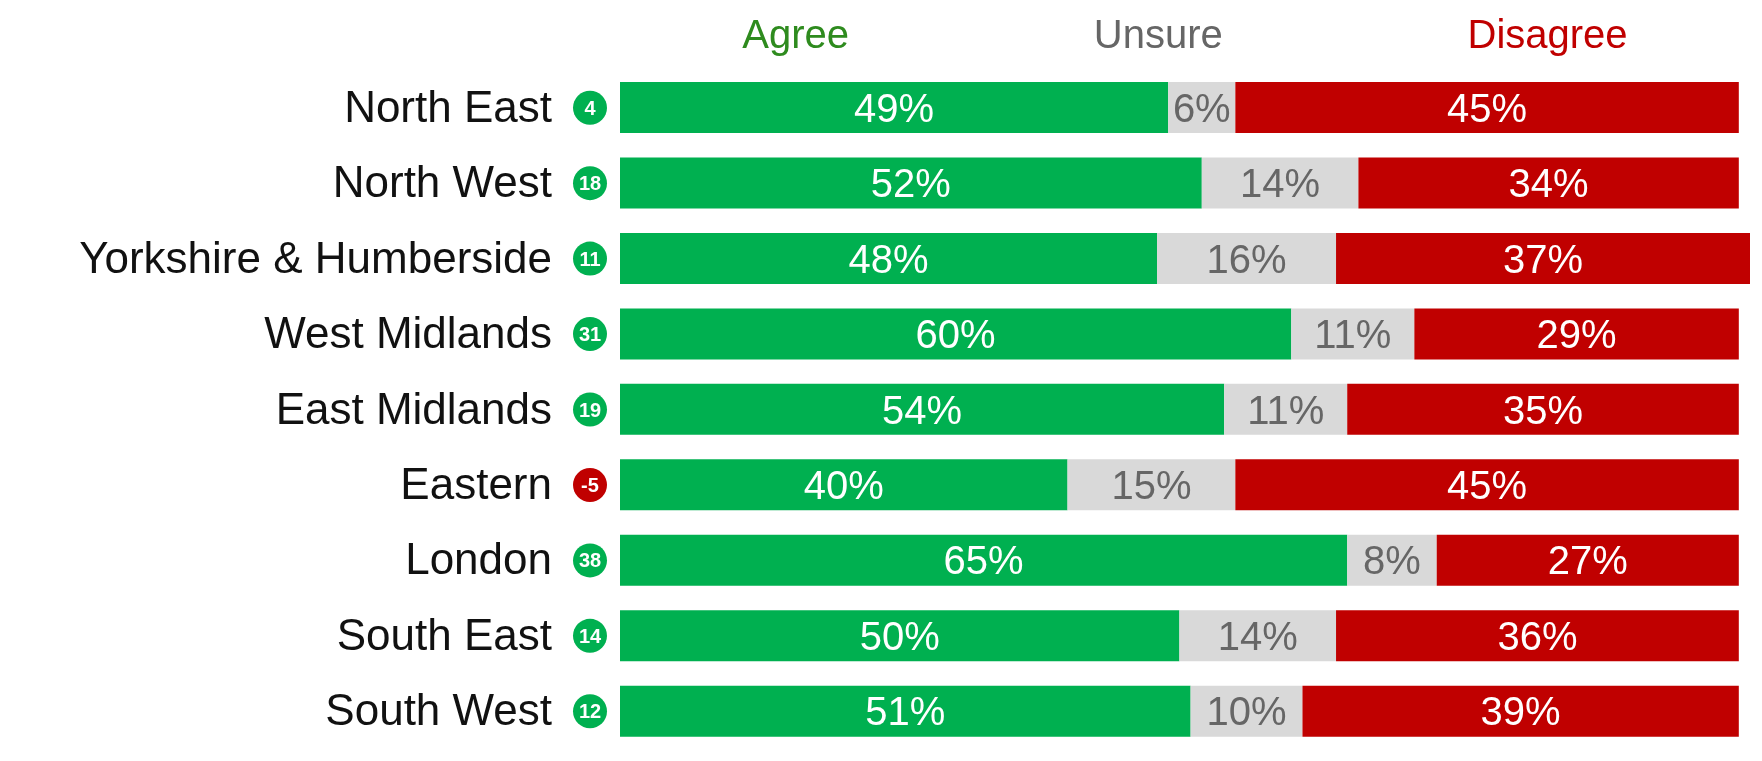  I want to click on data-label: 60%, so click(955, 334).